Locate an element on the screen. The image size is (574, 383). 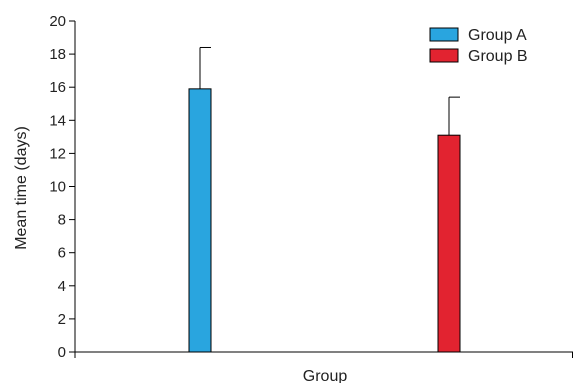
legend: Group A Group B is located at coordinates (478, 46).